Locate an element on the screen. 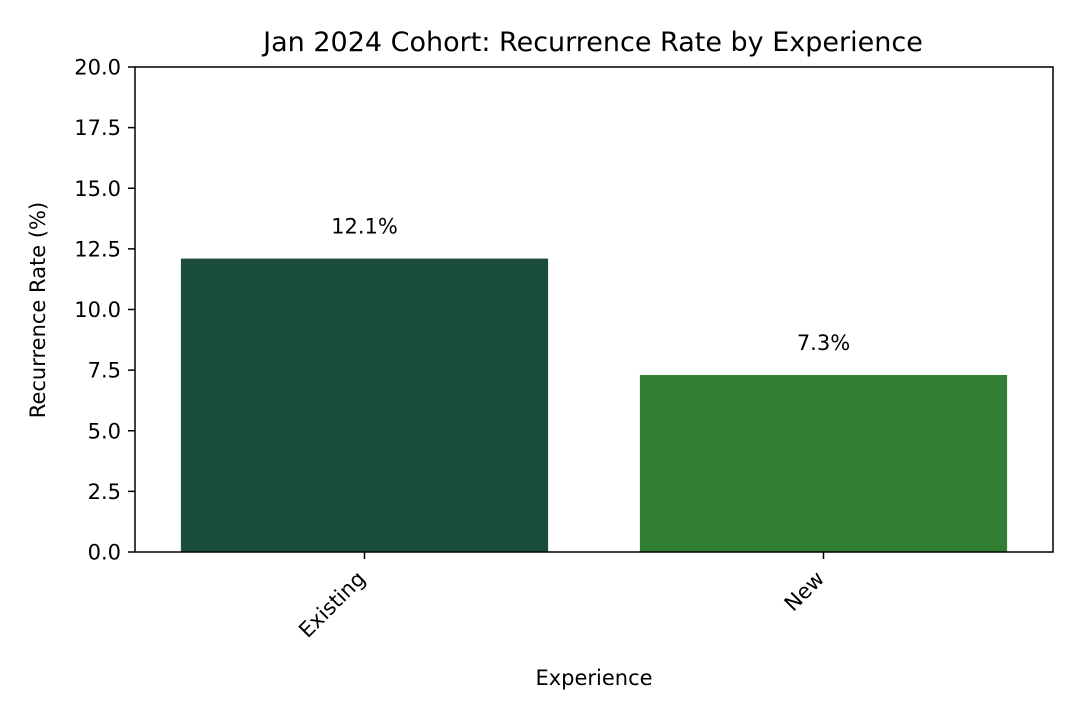 This screenshot has width=1080, height=724. y-axis-label: Recurrence Rate (%) is located at coordinates (38, 310).